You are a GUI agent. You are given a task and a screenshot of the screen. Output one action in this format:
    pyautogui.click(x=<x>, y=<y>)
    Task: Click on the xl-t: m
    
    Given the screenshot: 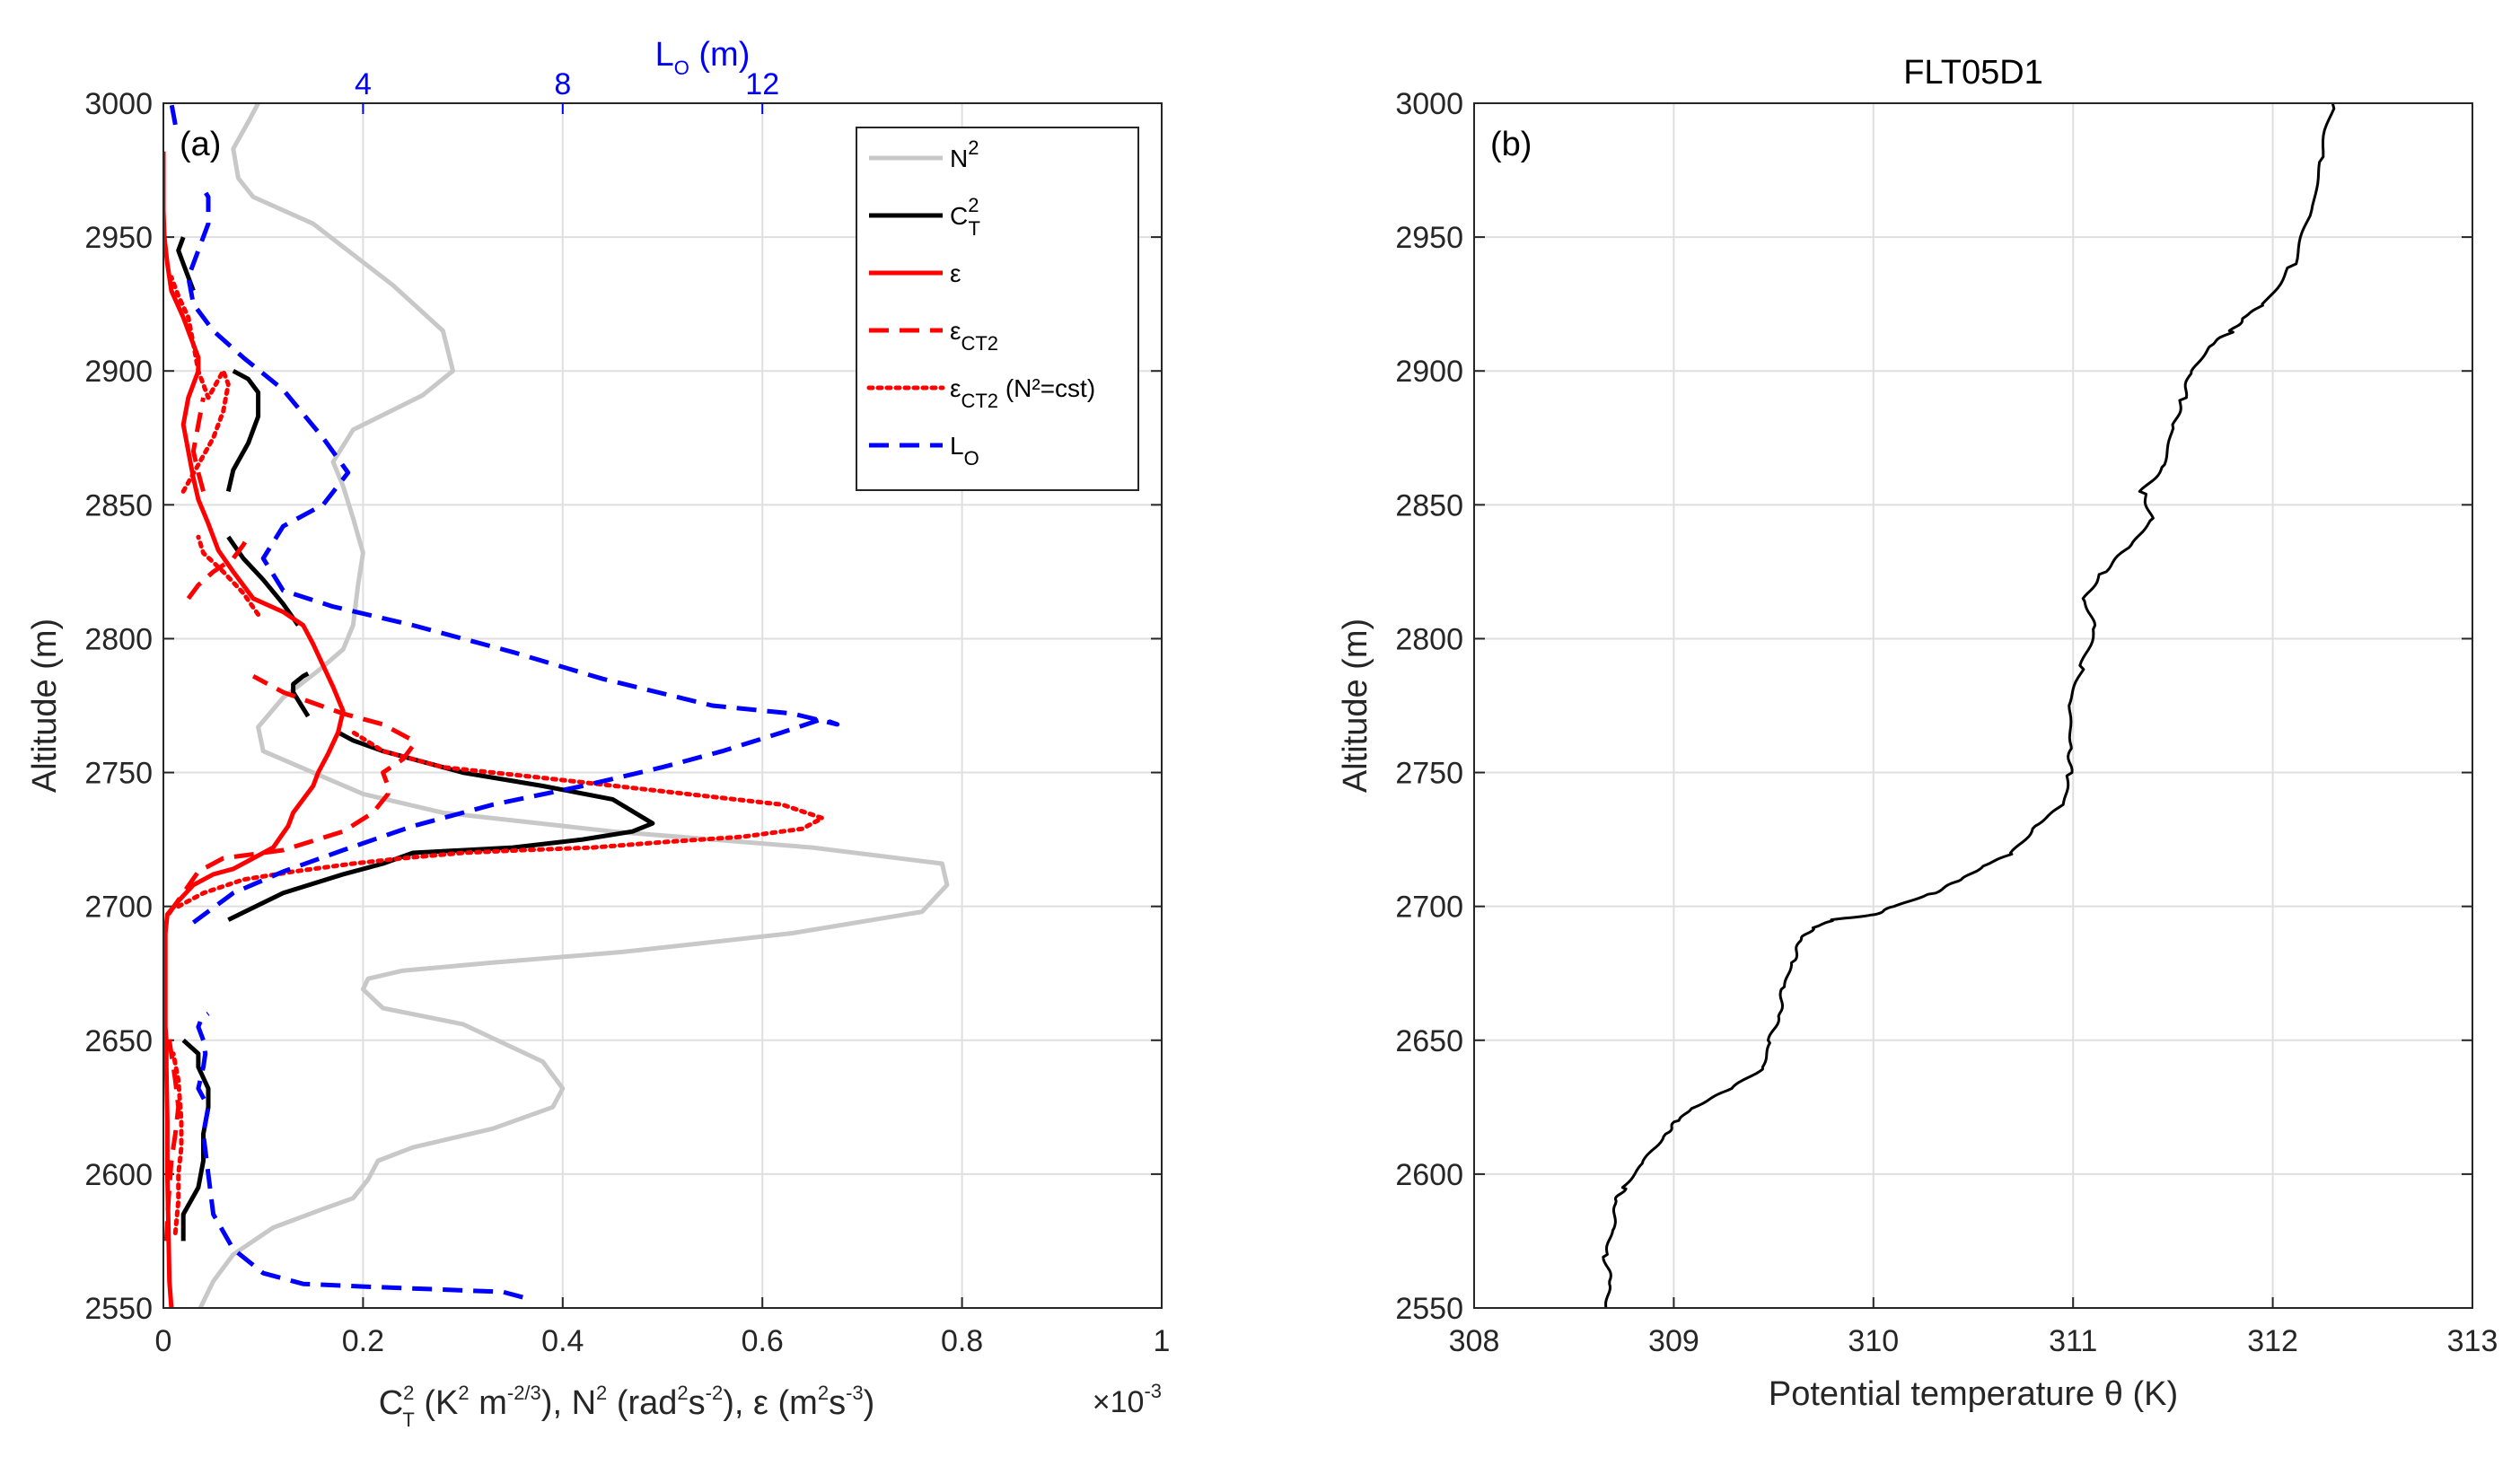 What is the action you would take?
    pyautogui.click(x=488, y=1403)
    